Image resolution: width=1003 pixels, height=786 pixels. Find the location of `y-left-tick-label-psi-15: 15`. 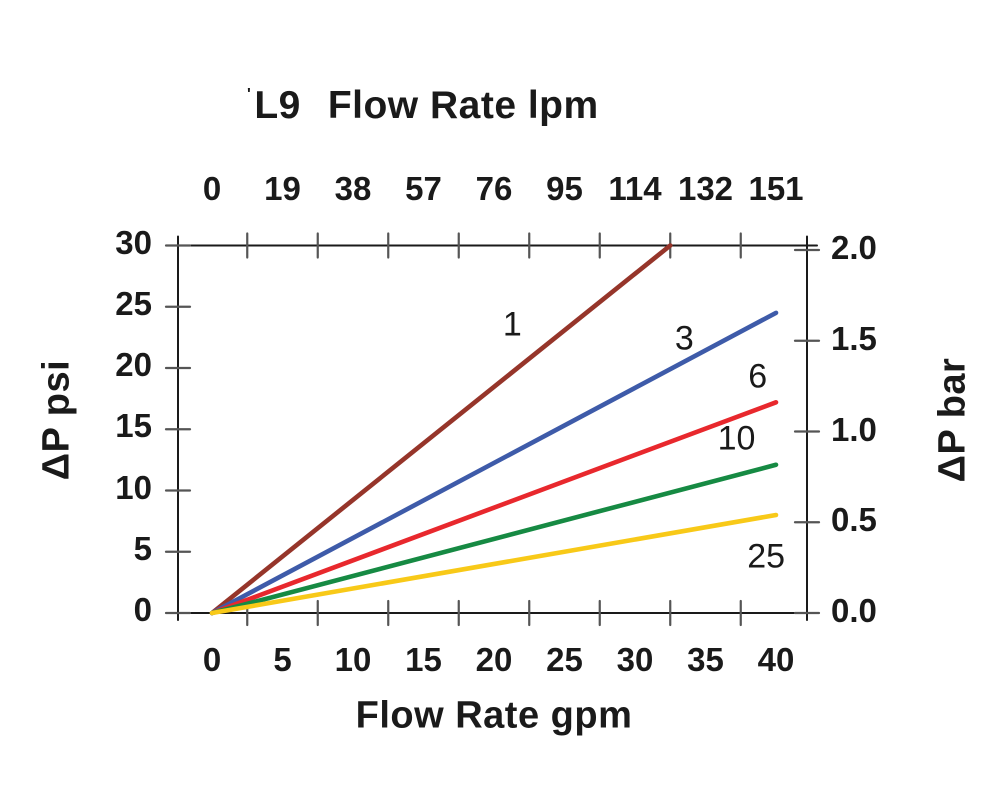

y-left-tick-label-psi-15: 15 is located at coordinates (133, 426).